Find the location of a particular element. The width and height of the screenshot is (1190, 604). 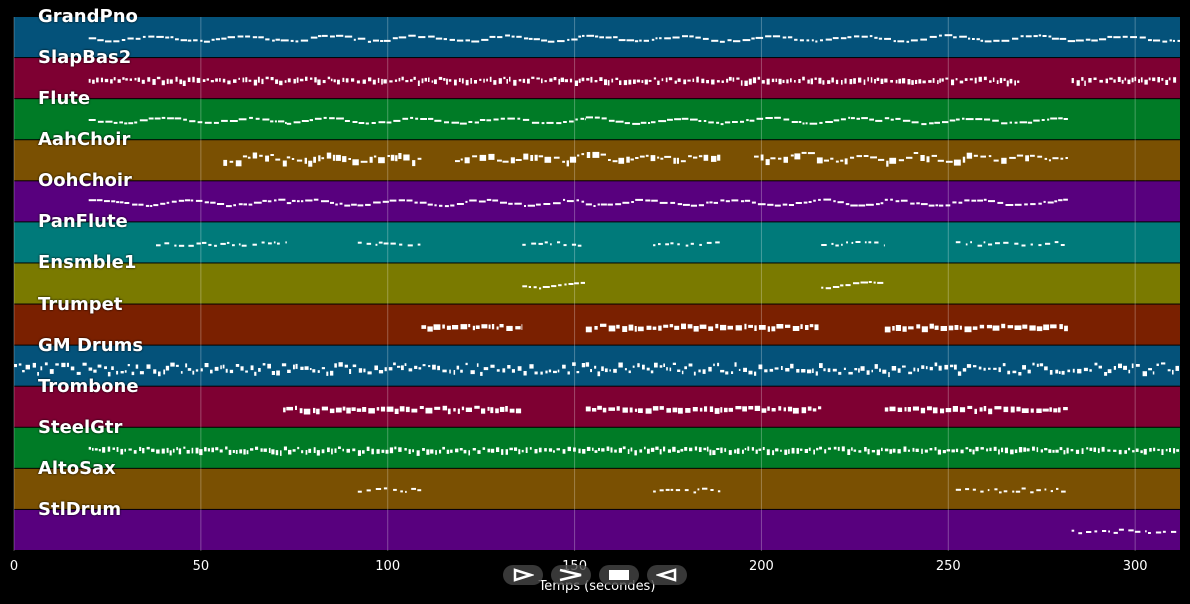

play-button is located at coordinates (523, 575).